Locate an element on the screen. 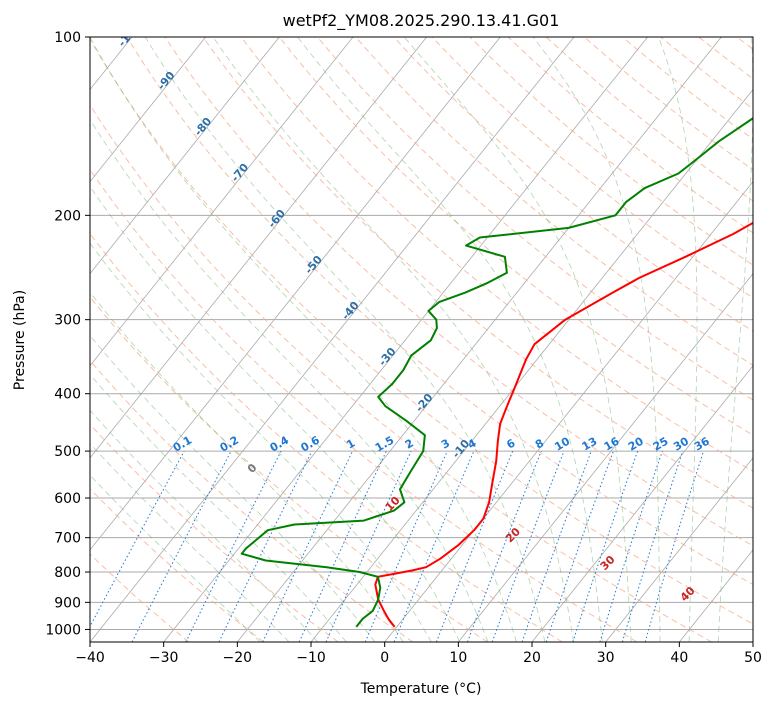 The height and width of the screenshot is (708, 775). isotherm-label: -50 is located at coordinates (313, 265).